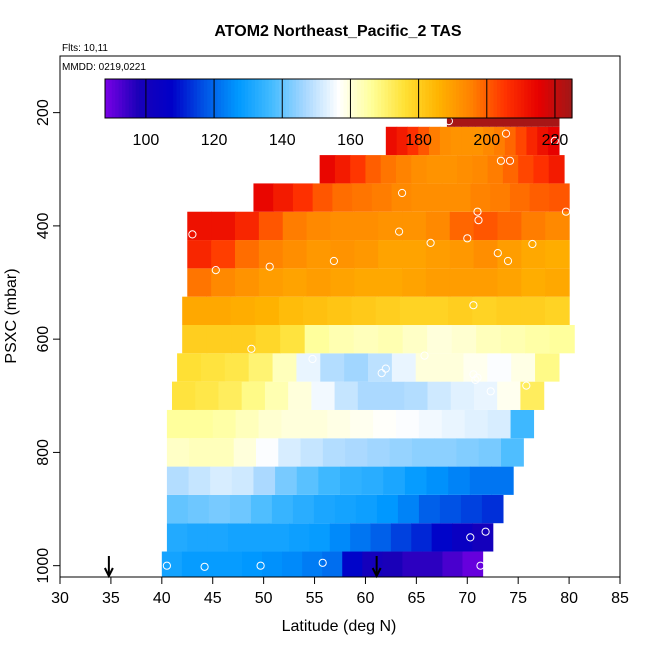 The height and width of the screenshot is (650, 650). I want to click on colorbar-tick-label: 140, so click(282, 140).